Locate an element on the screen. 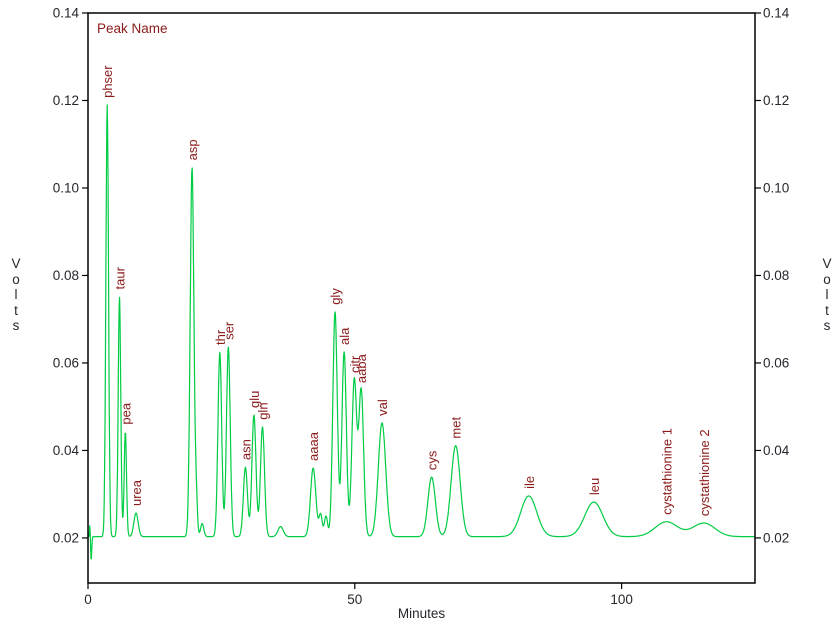  y-tick-label-right: 0.10 is located at coordinates (776, 187).